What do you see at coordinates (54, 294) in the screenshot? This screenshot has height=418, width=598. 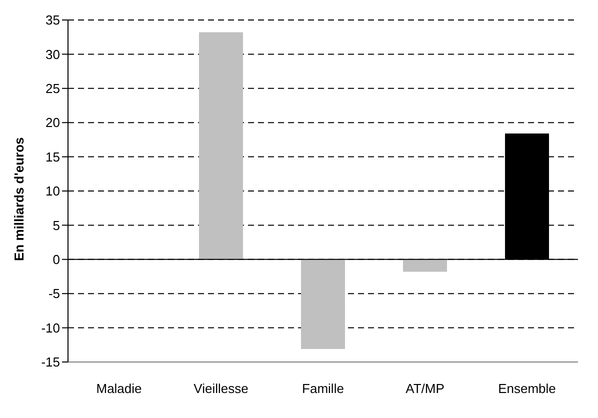 I see `y-tick-label: -5` at bounding box center [54, 294].